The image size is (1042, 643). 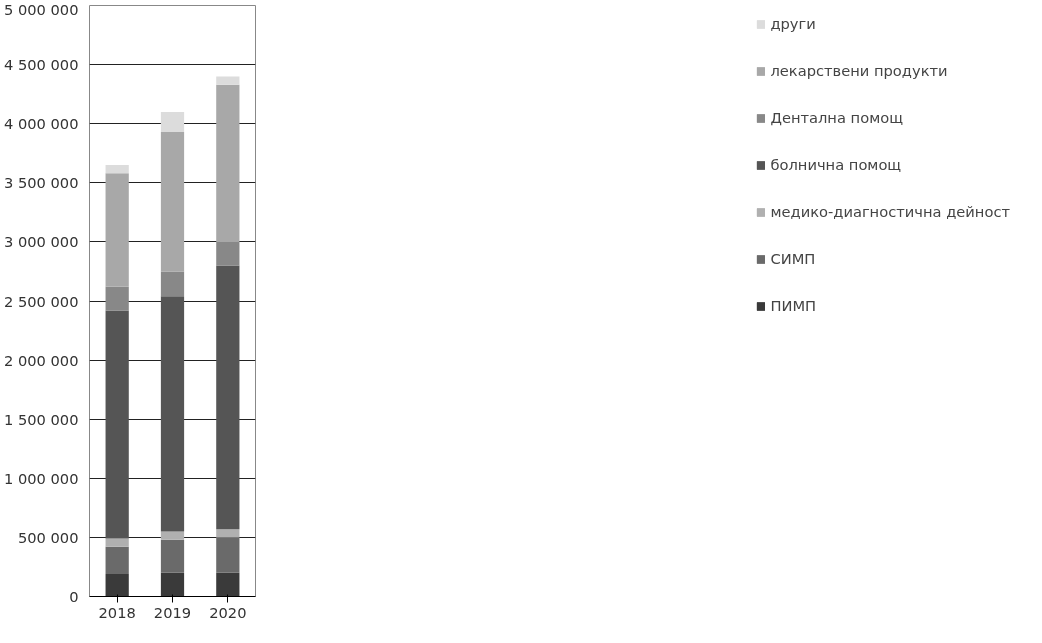 I want to click on y-tick-label: 3 500 000, so click(x=41, y=183).